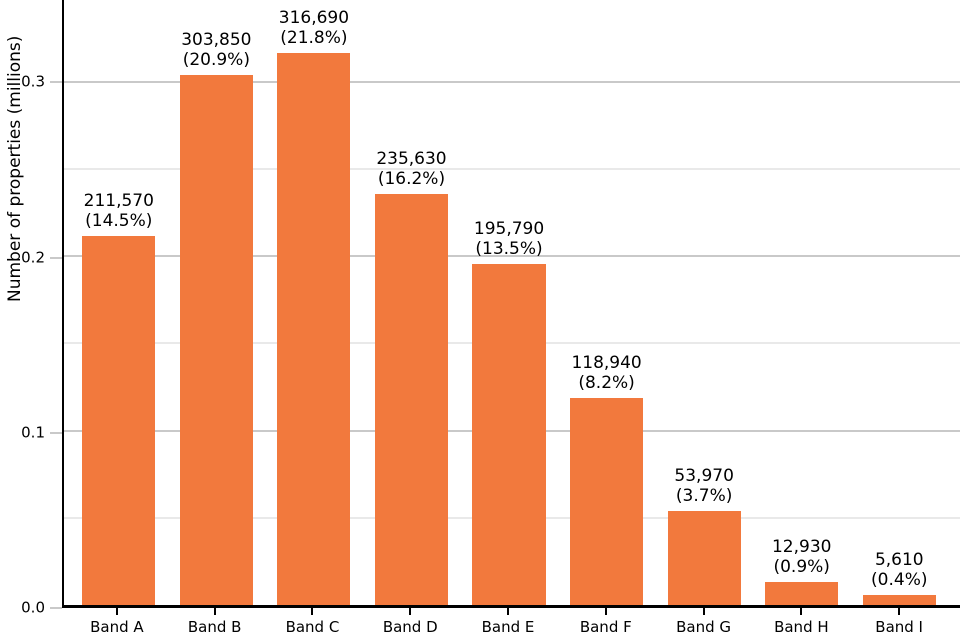 This screenshot has height=640, width=960. What do you see at coordinates (899, 580) in the screenshot?
I see `bar-percent-text: (0.4%)` at bounding box center [899, 580].